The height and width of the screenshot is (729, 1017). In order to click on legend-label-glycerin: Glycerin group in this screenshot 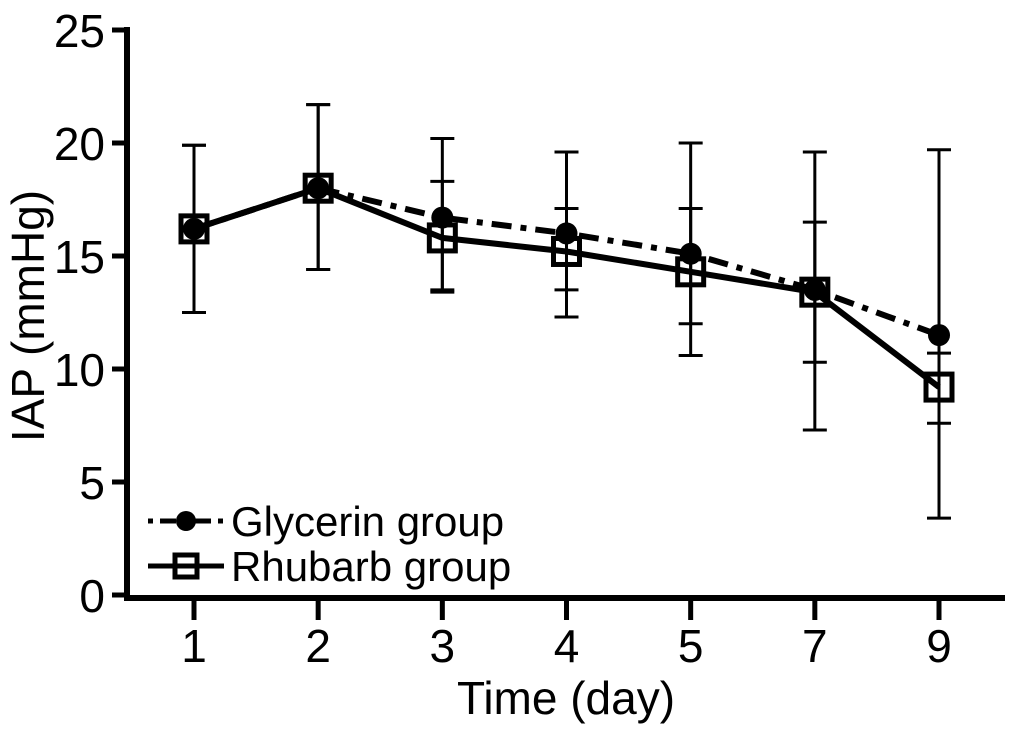, I will do `click(367, 521)`.